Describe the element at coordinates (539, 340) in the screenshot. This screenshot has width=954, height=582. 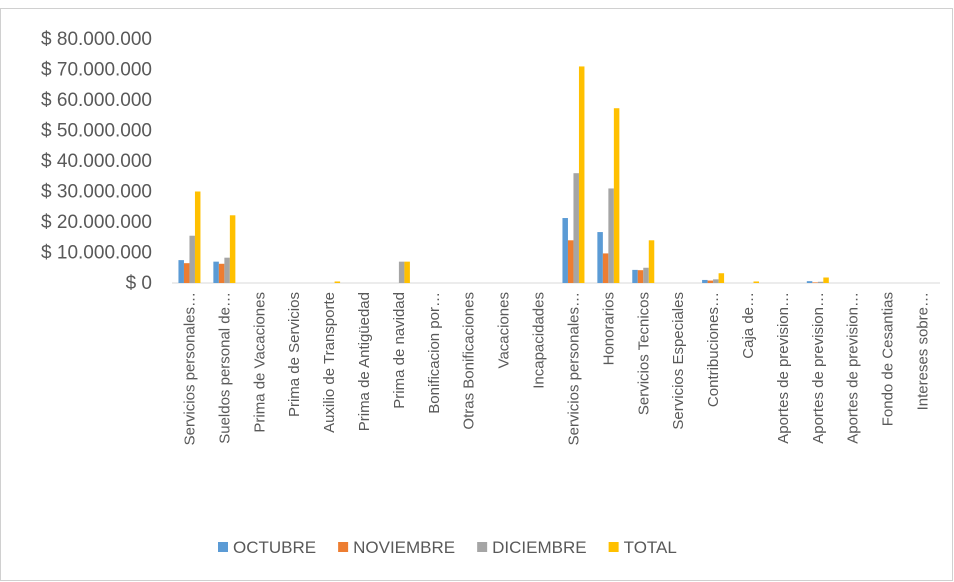
I see `x-tick-label: Incapacidades` at that location.